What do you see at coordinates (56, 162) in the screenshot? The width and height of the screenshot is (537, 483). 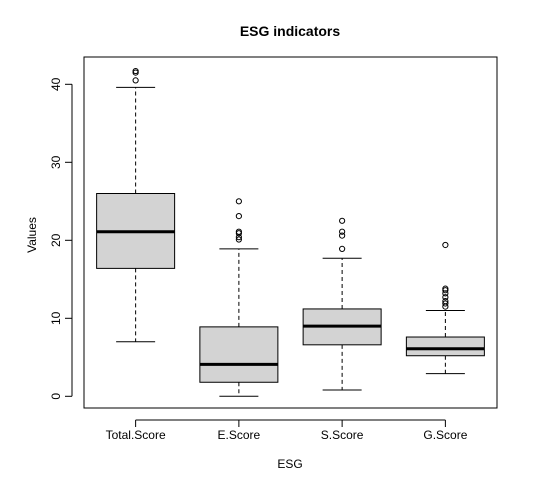 I see `y-tick-label: 30` at bounding box center [56, 162].